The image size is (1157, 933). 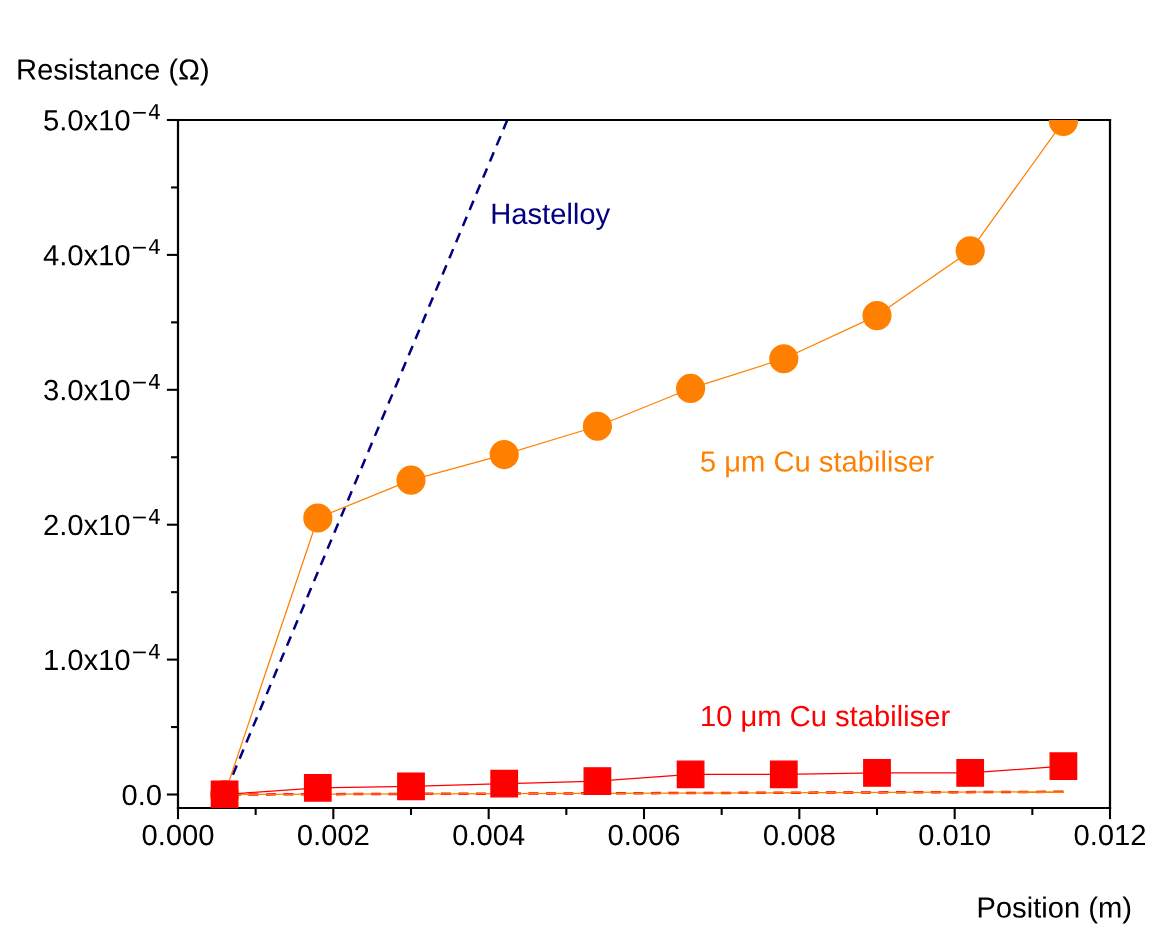 What do you see at coordinates (1110, 835) in the screenshot?
I see `x-tick-label: 0.012` at bounding box center [1110, 835].